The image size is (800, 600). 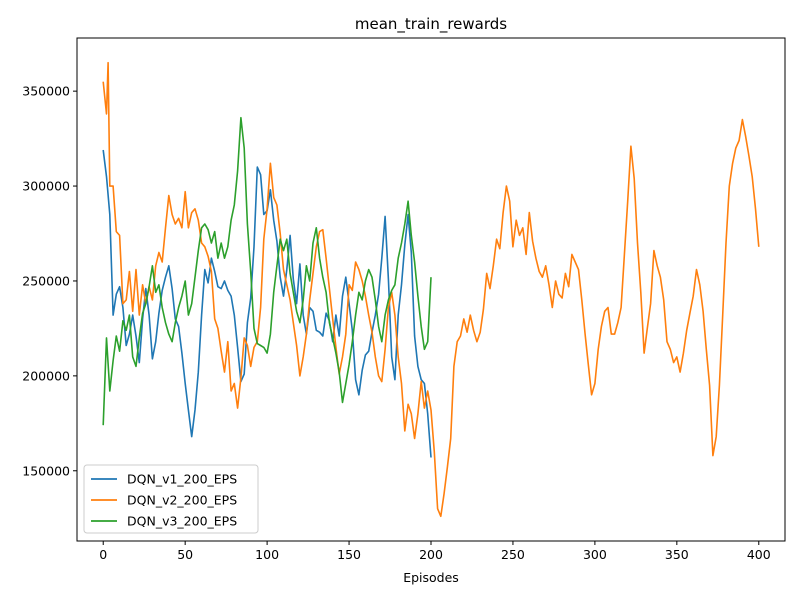 I want to click on y-tick-label: 150000, so click(x=46, y=470).